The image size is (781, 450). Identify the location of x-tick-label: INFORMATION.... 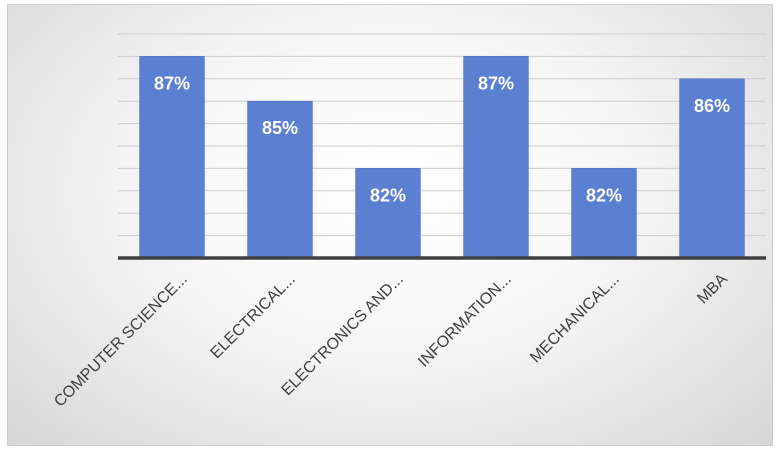
(465, 321).